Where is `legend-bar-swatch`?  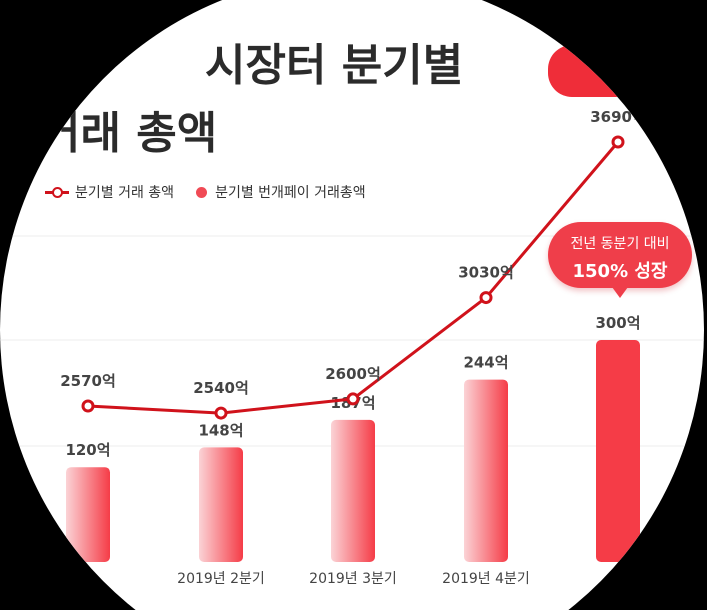
legend-bar-swatch is located at coordinates (202, 192).